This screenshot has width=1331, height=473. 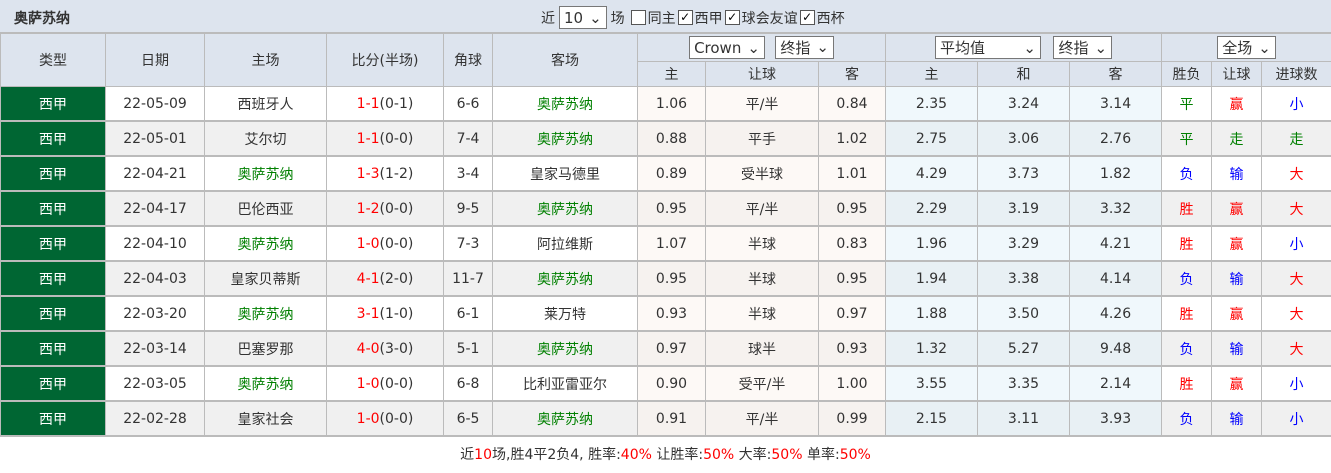 What do you see at coordinates (852, 313) in the screenshot?
I see `ah-away-odds: 0.97` at bounding box center [852, 313].